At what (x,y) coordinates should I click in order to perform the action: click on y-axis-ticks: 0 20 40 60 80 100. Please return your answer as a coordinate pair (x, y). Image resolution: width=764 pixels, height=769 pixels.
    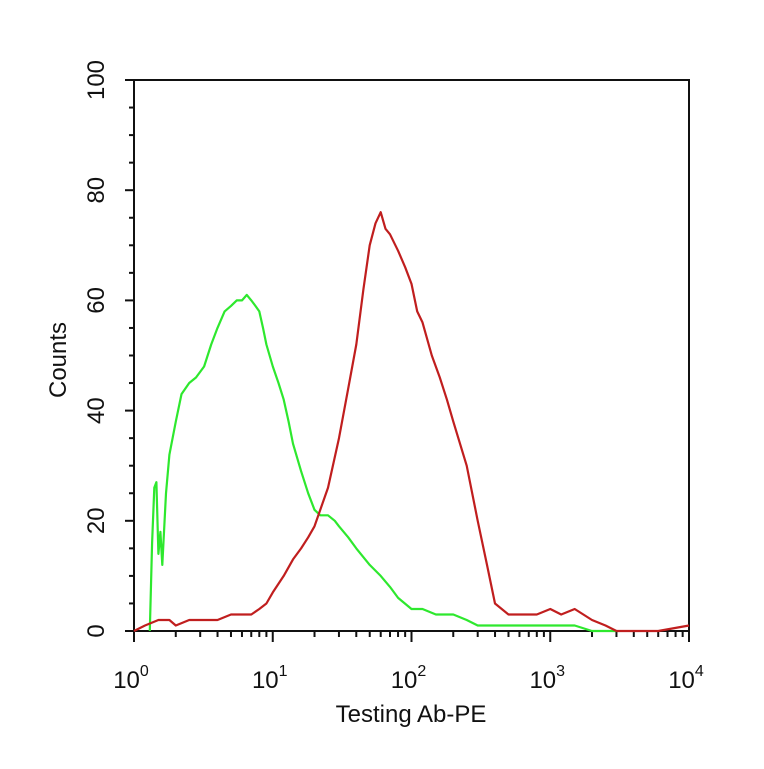
    Looking at the image, I should click on (108, 349).